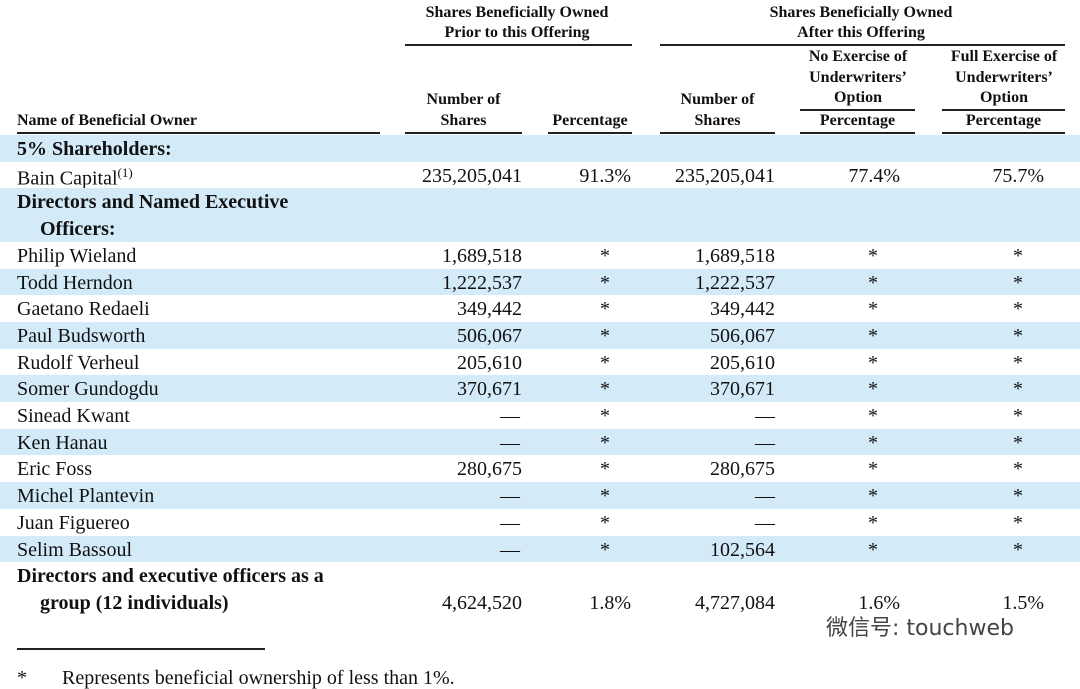  What do you see at coordinates (88, 389) in the screenshot?
I see `owner-name: Somer Gundogdu` at bounding box center [88, 389].